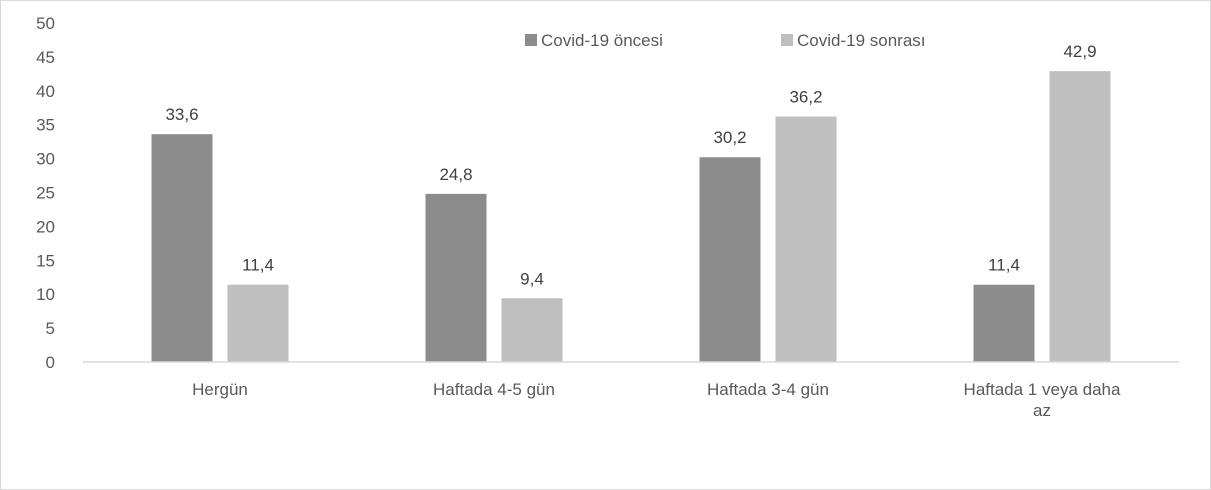 Image resolution: width=1211 pixels, height=490 pixels. Describe the element at coordinates (494, 389) in the screenshot. I see `x-category-label: Haftada 4-5 gün` at that location.